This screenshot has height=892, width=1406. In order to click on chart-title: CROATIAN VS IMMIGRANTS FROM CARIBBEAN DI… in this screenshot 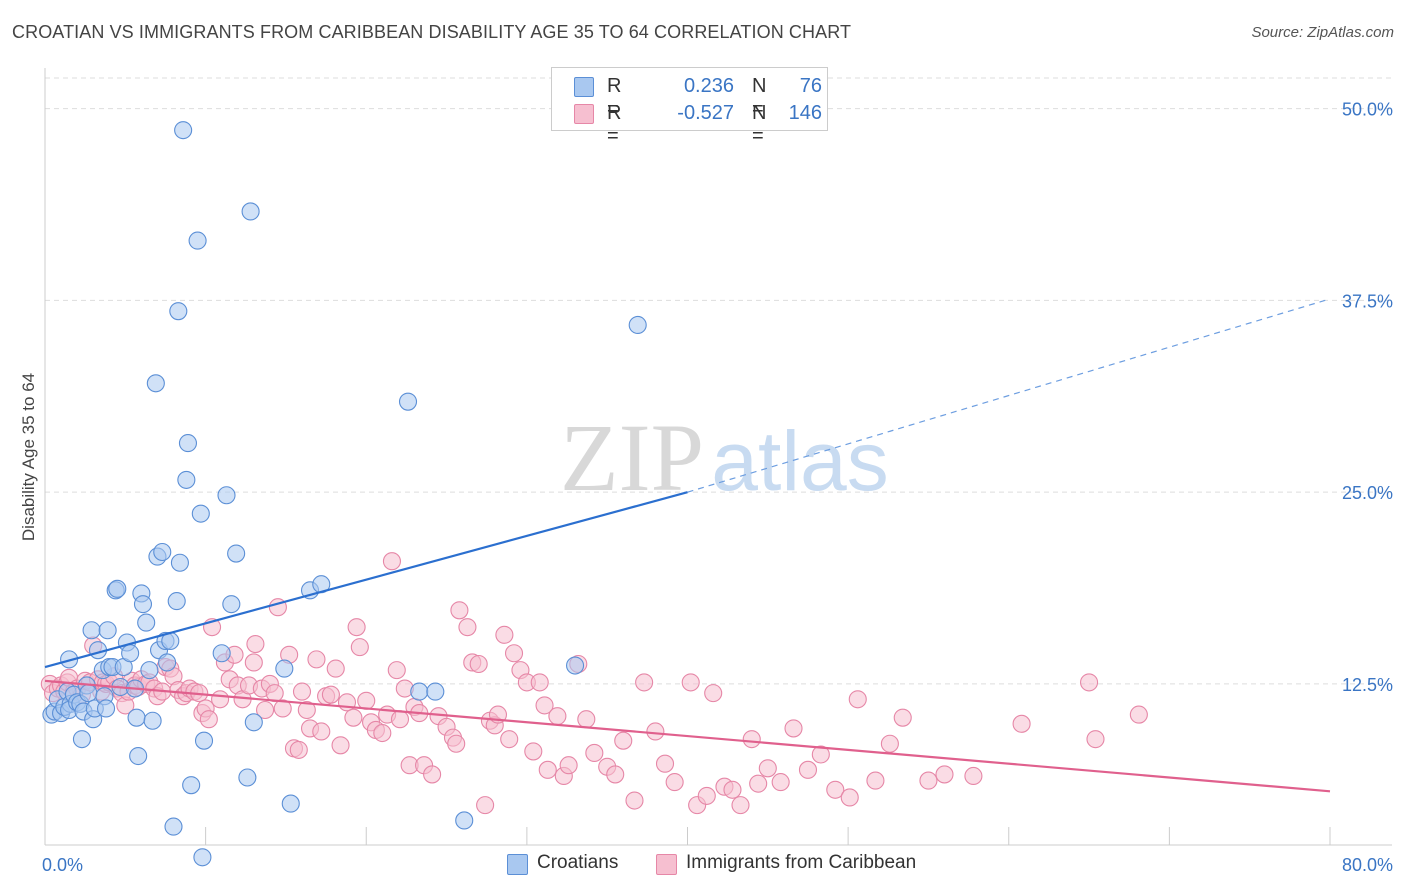, I will do `click(432, 32)`.